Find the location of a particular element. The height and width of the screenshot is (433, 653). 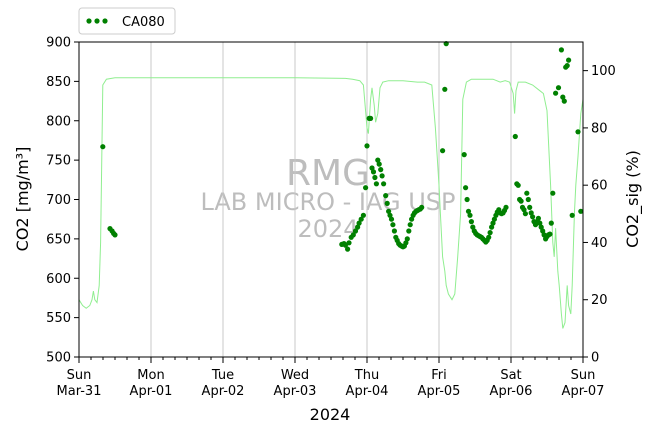

x-tick-label-day: Thu is located at coordinates (366, 375).